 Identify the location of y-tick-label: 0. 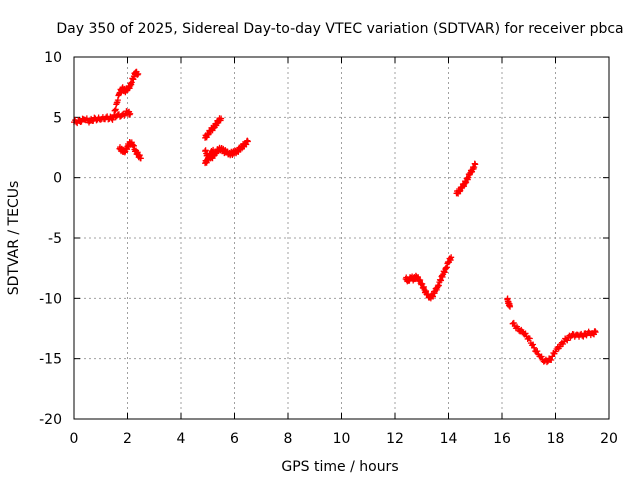
(57, 179).